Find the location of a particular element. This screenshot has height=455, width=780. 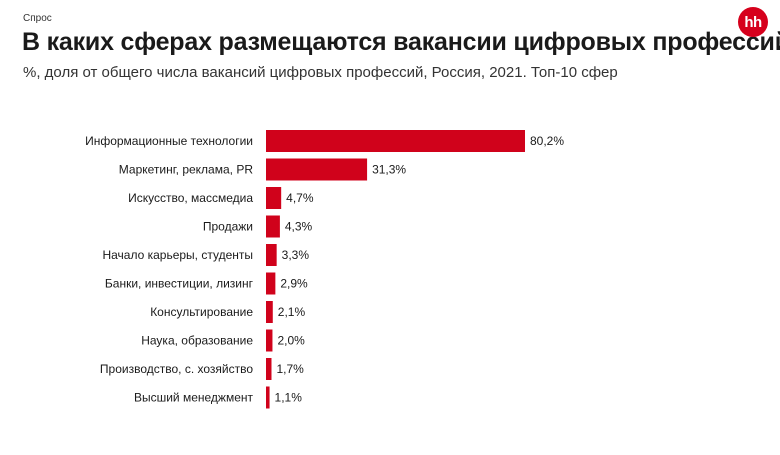

value-label: 1,1% is located at coordinates (289, 398).